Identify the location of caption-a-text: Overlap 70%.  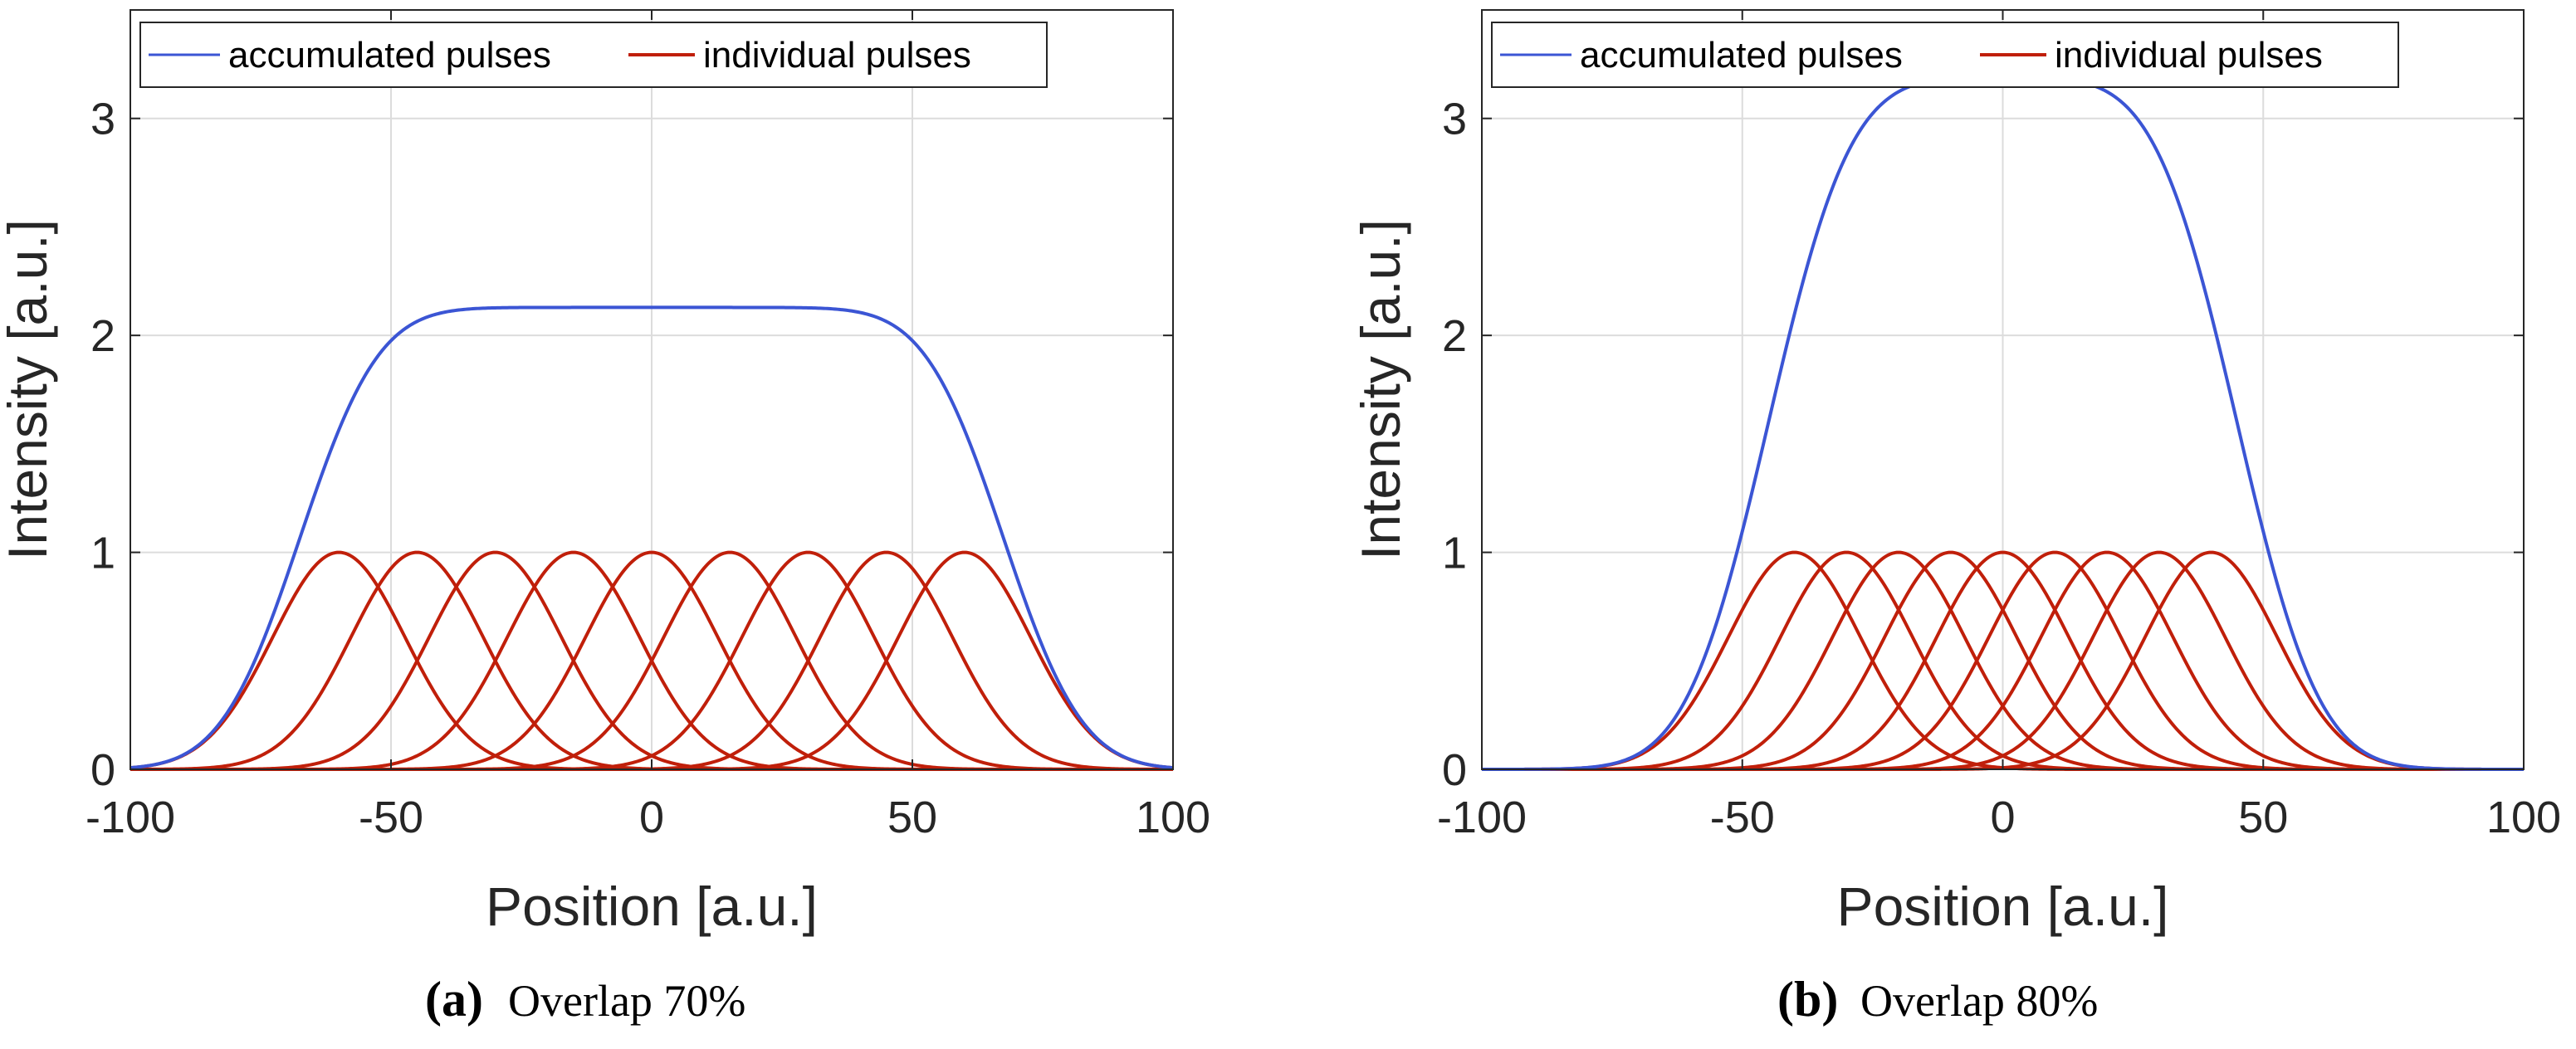
(626, 1001).